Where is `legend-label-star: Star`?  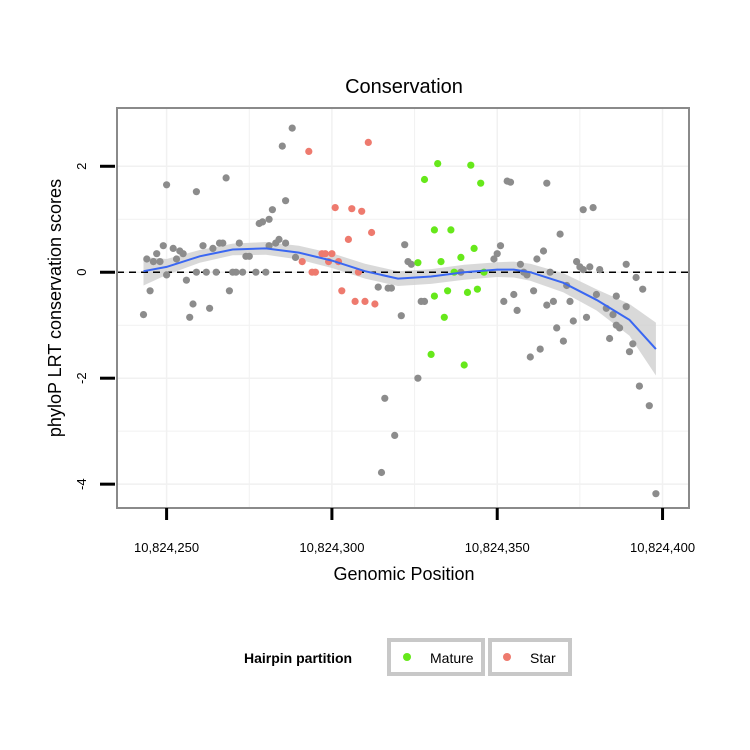
legend-label-star: Star is located at coordinates (543, 658).